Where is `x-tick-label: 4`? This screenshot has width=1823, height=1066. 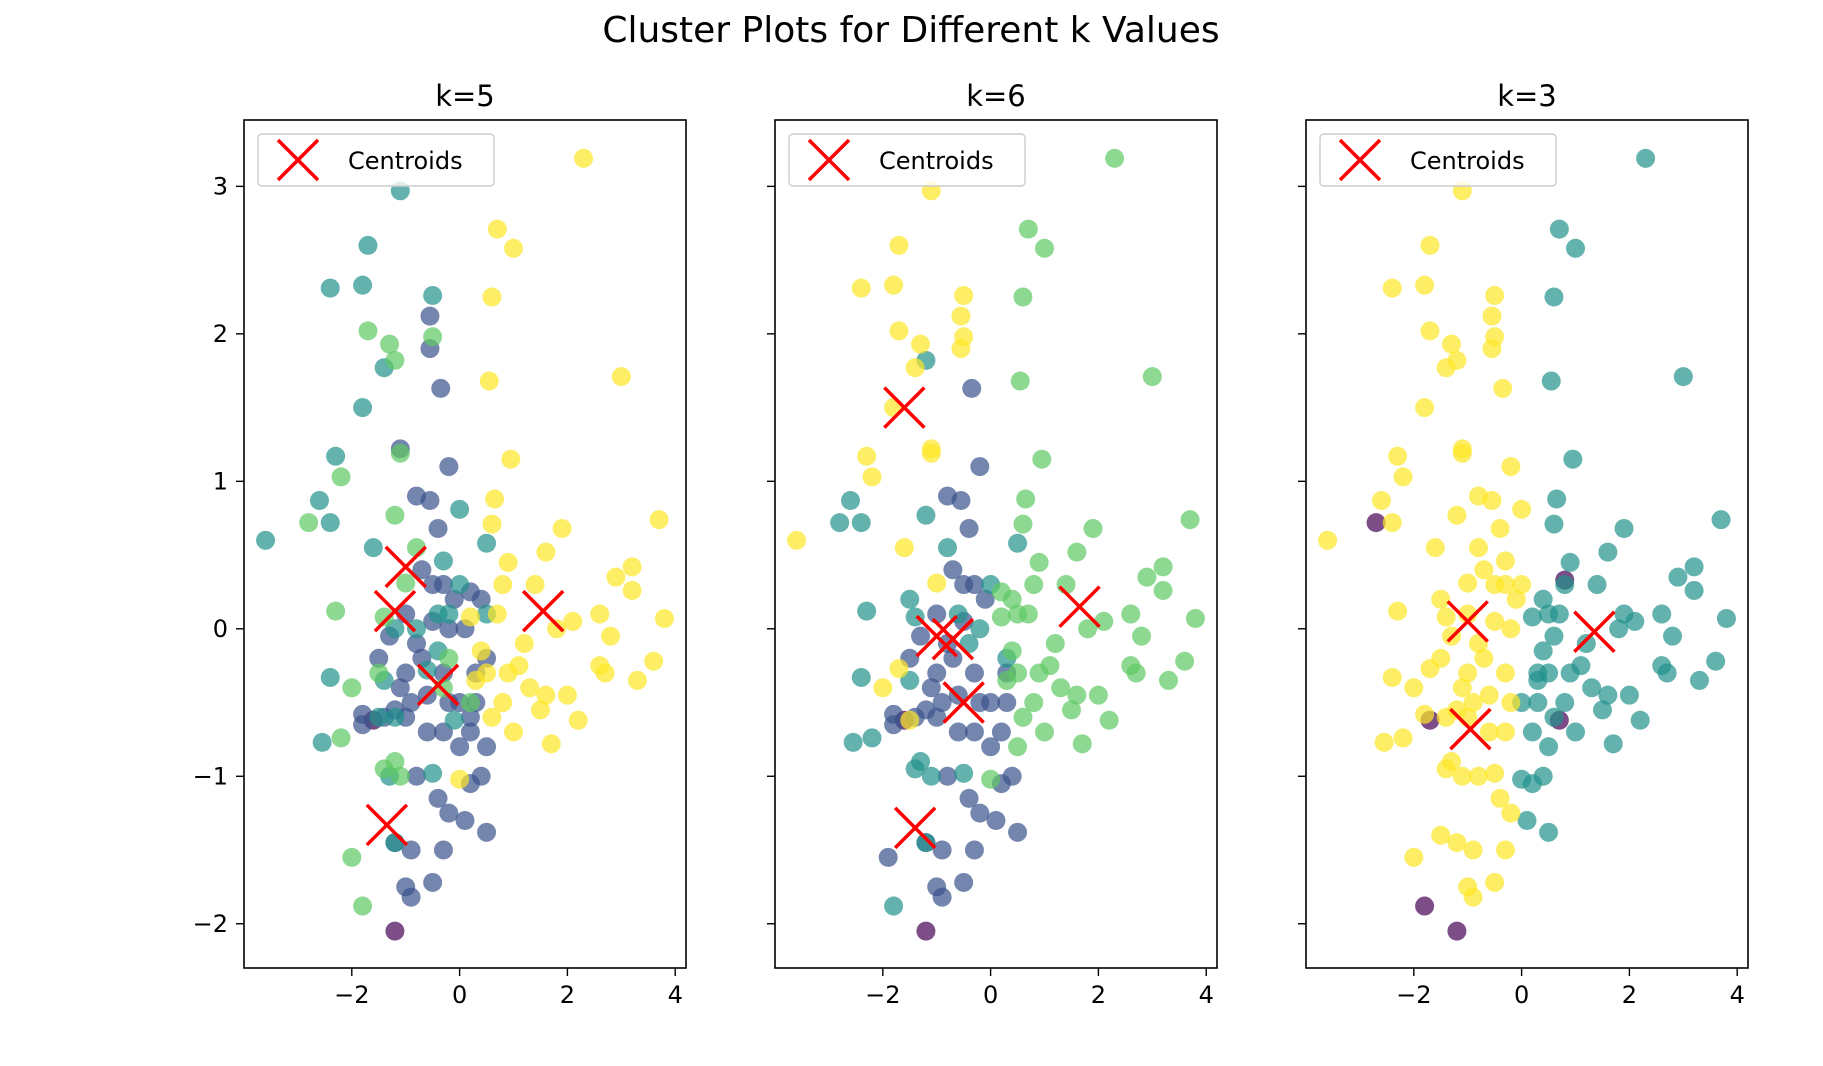
x-tick-label: 4 is located at coordinates (675, 995).